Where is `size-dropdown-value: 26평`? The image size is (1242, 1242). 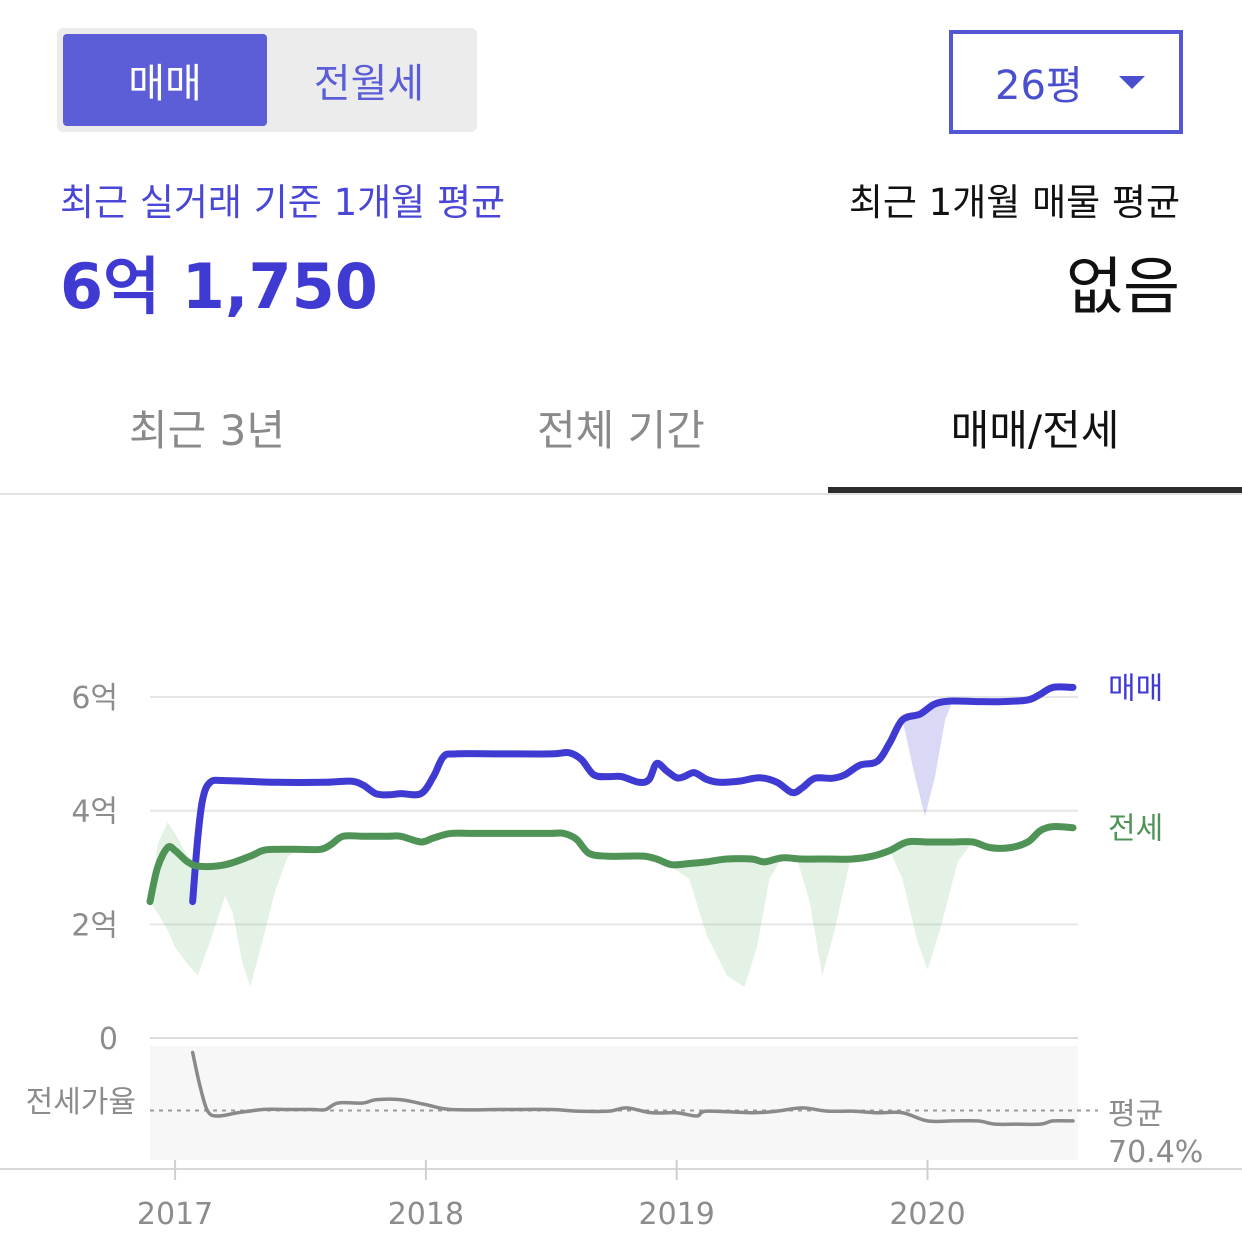
size-dropdown-value: 26평 is located at coordinates (1039, 86).